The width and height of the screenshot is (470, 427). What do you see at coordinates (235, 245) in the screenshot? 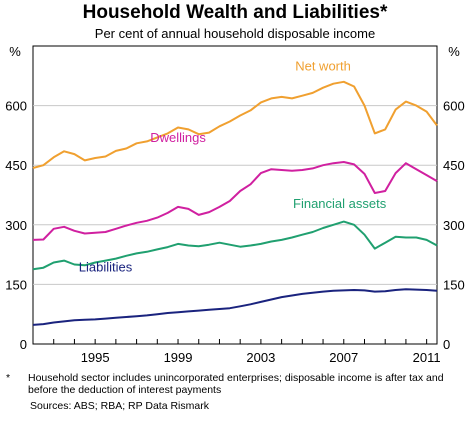
I see `series-line-financial-assets` at bounding box center [235, 245].